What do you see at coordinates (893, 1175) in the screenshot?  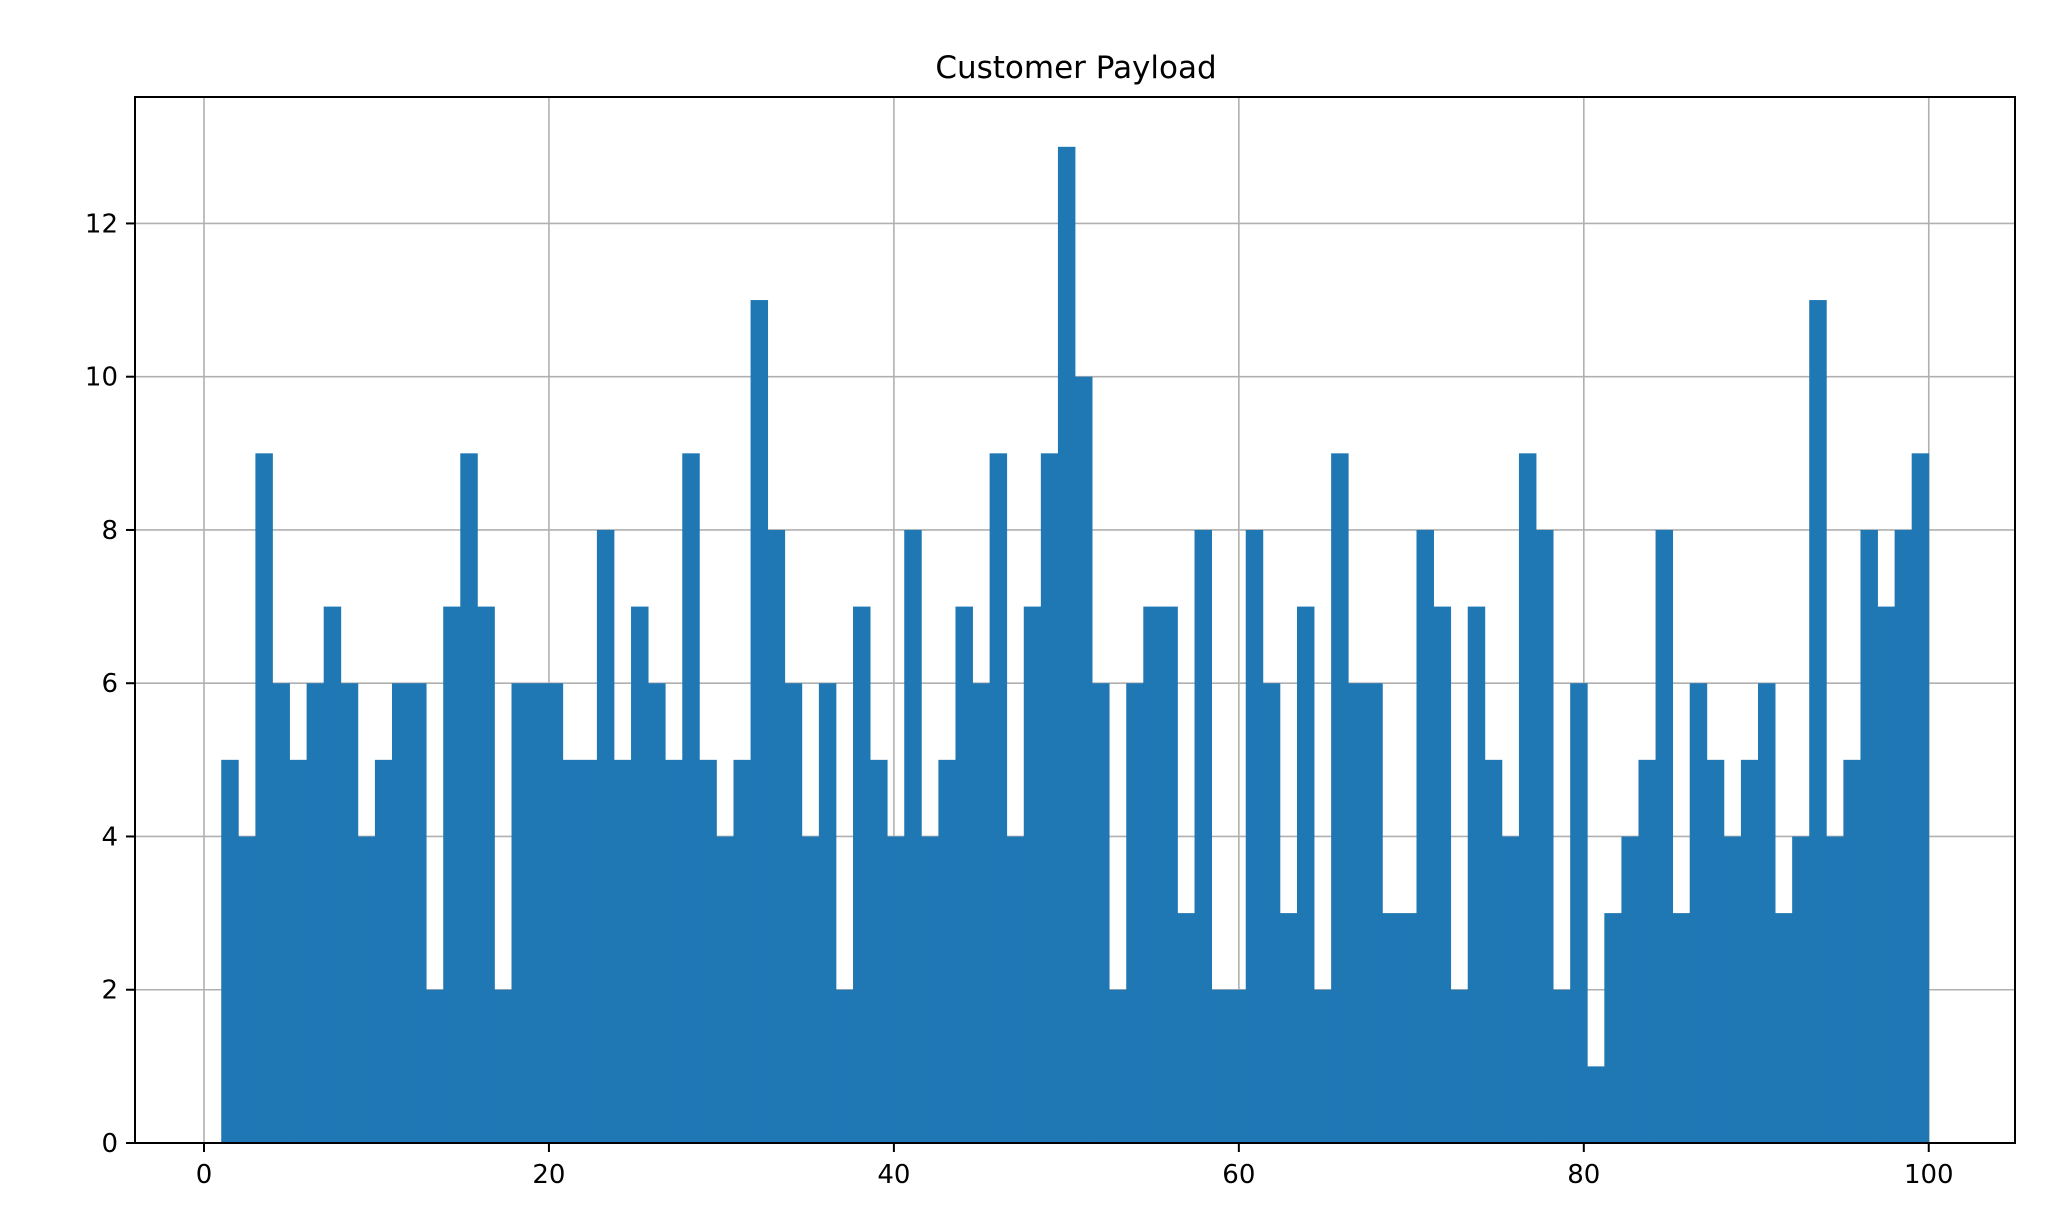 I see `x-tick-label: 40` at bounding box center [893, 1175].